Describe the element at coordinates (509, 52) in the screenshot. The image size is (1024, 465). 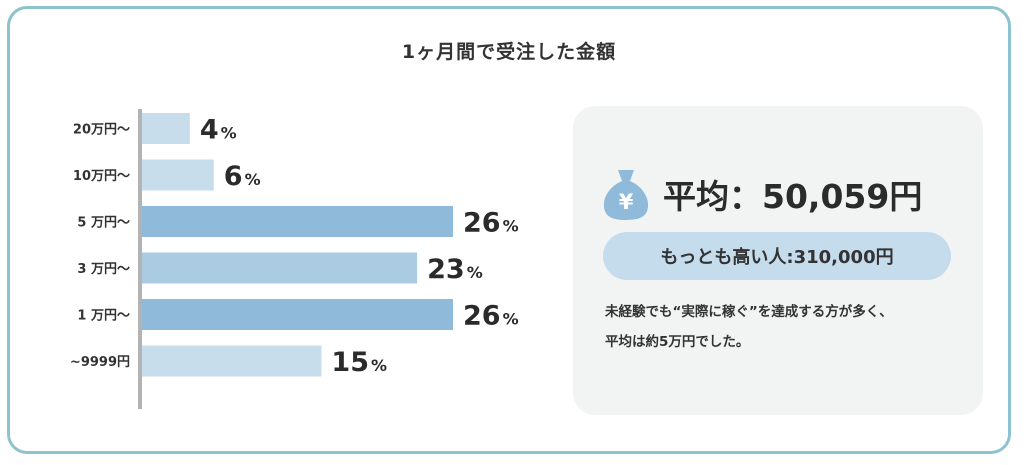
I see `chart-title: 1ヶ月間で受注した金額` at that location.